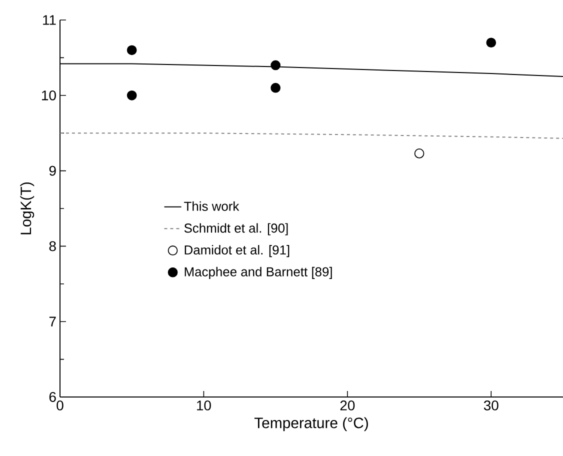 This screenshot has height=456, width=563. Describe the element at coordinates (236, 229) in the screenshot. I see `legend-label: Schmidt et al. [90]` at that location.